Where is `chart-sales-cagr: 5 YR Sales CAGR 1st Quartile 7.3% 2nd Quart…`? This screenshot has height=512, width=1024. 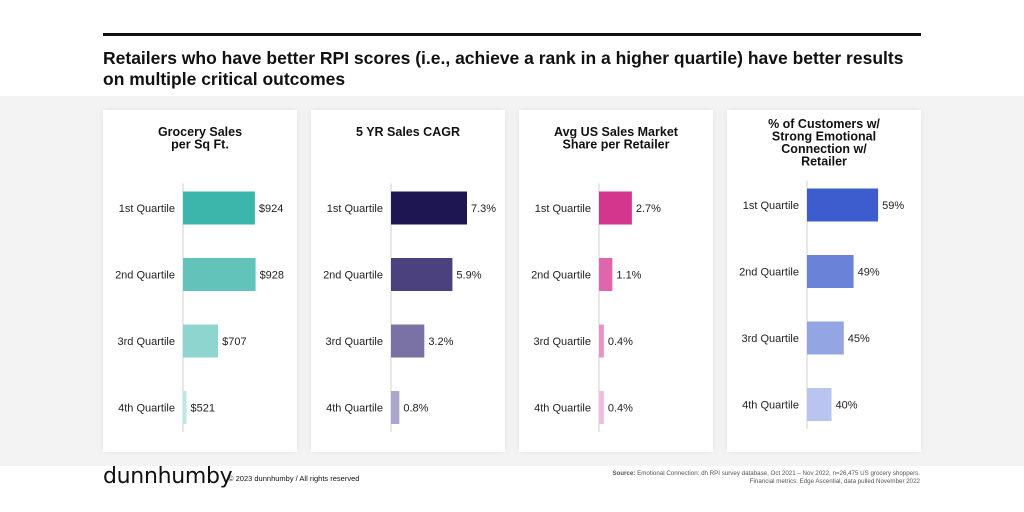
chart-sales-cagr: 5 YR Sales CAGR 1st Quartile 7.3% 2nd Quart… is located at coordinates (409, 278).